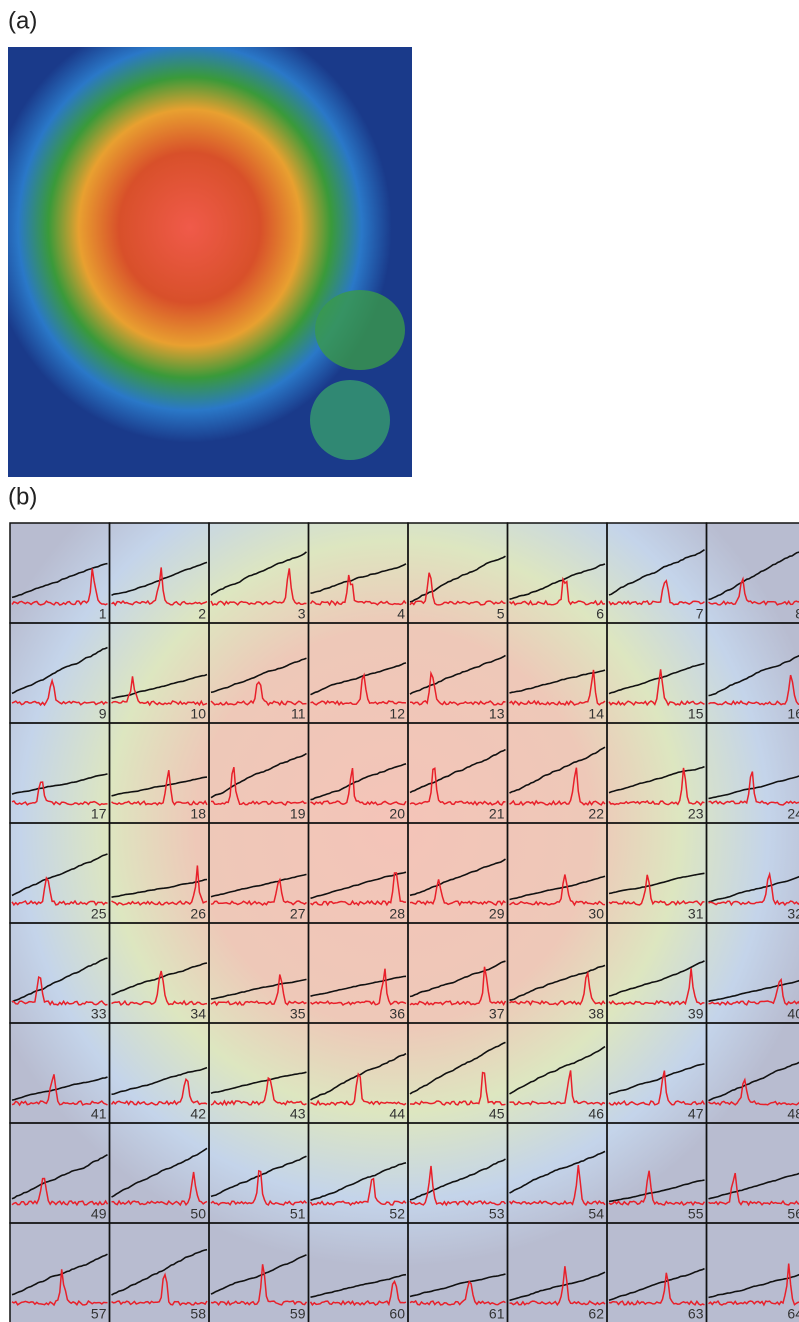 The height and width of the screenshot is (1322, 799). Describe the element at coordinates (298, 714) in the screenshot. I see `cell-number: 11` at that location.